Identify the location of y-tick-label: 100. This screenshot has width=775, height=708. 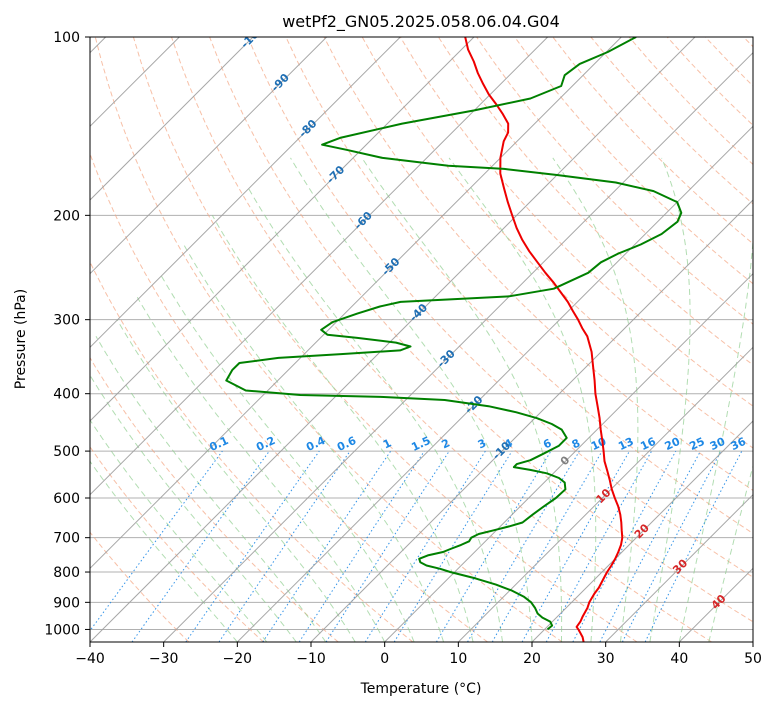
(66, 38).